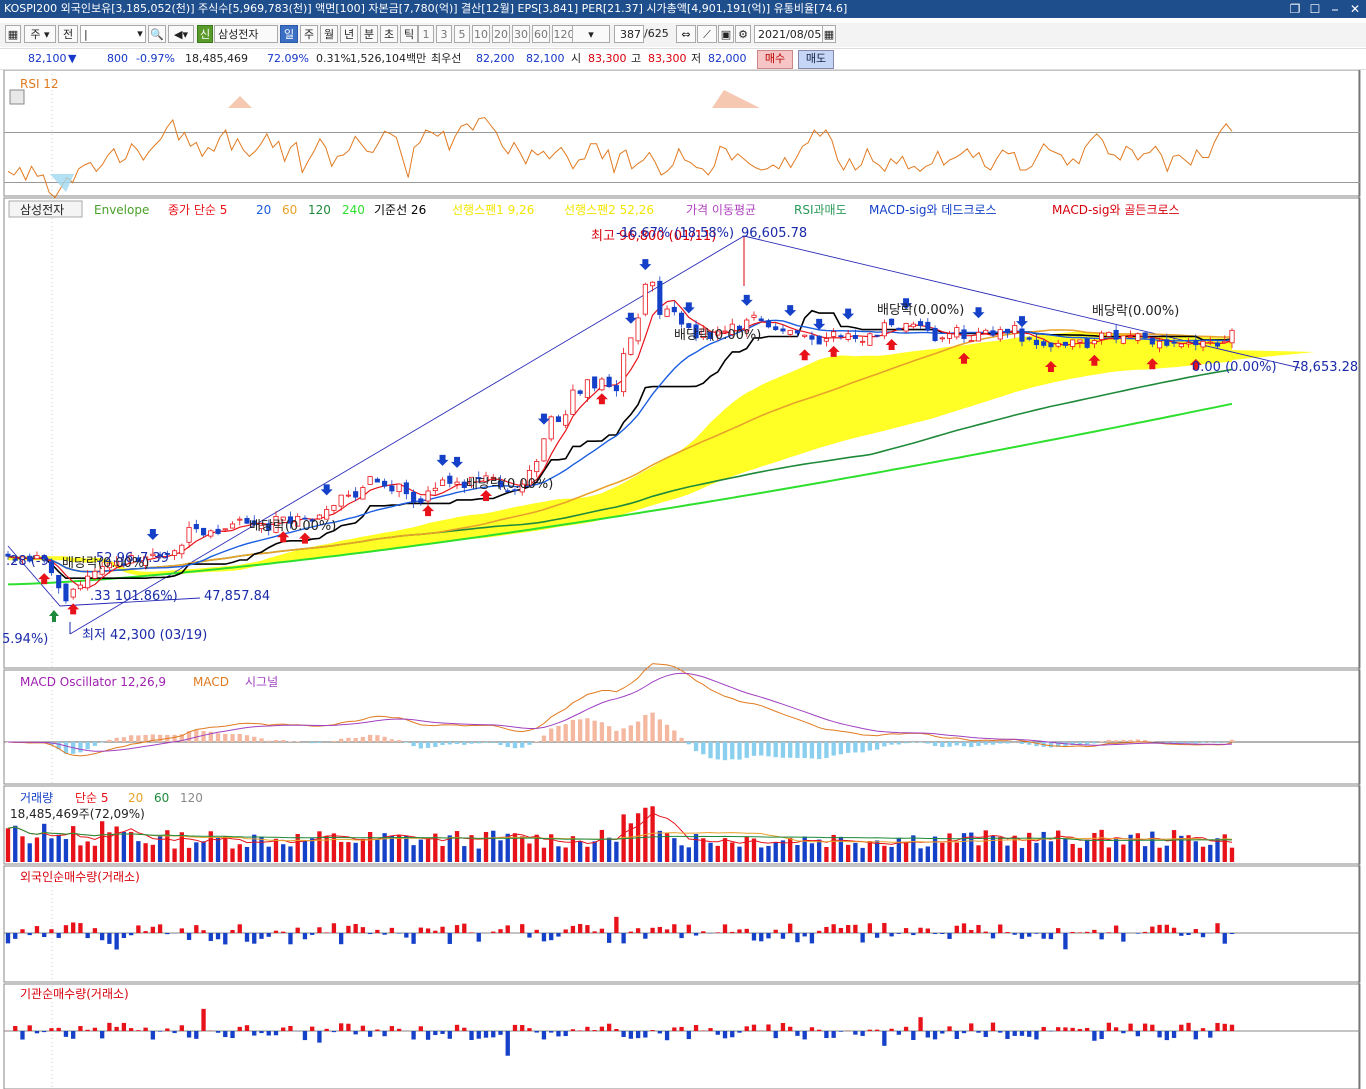  Describe the element at coordinates (140, 33) in the screenshot. I see `code-dropdown-icon: ▾` at that location.